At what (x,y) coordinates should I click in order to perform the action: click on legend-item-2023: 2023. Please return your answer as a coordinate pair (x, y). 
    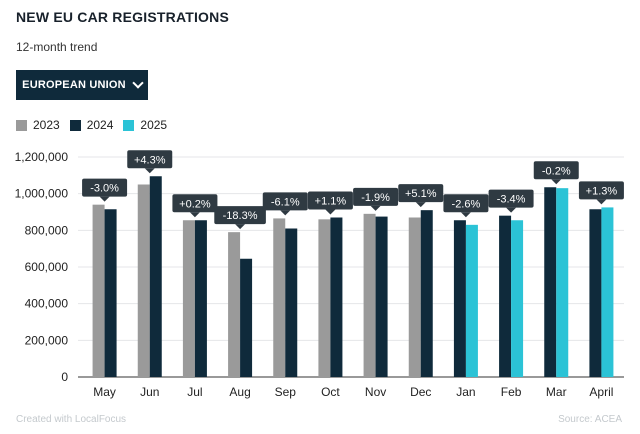
    Looking at the image, I should click on (38, 125).